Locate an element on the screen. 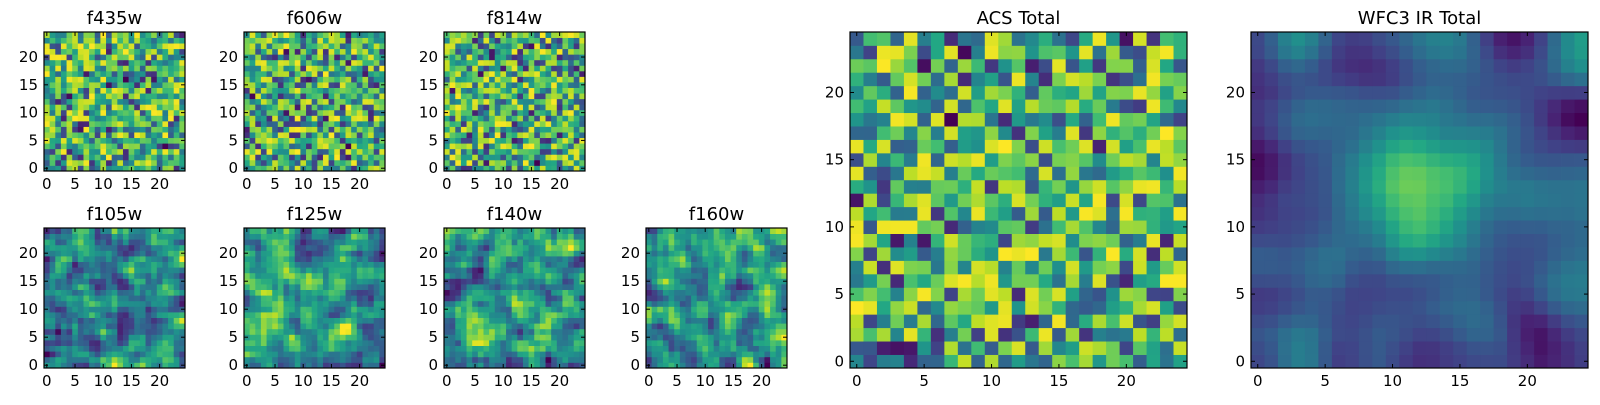 Image resolution: width=1600 pixels, height=405 pixels. x-tick-label: 0 is located at coordinates (47, 381).